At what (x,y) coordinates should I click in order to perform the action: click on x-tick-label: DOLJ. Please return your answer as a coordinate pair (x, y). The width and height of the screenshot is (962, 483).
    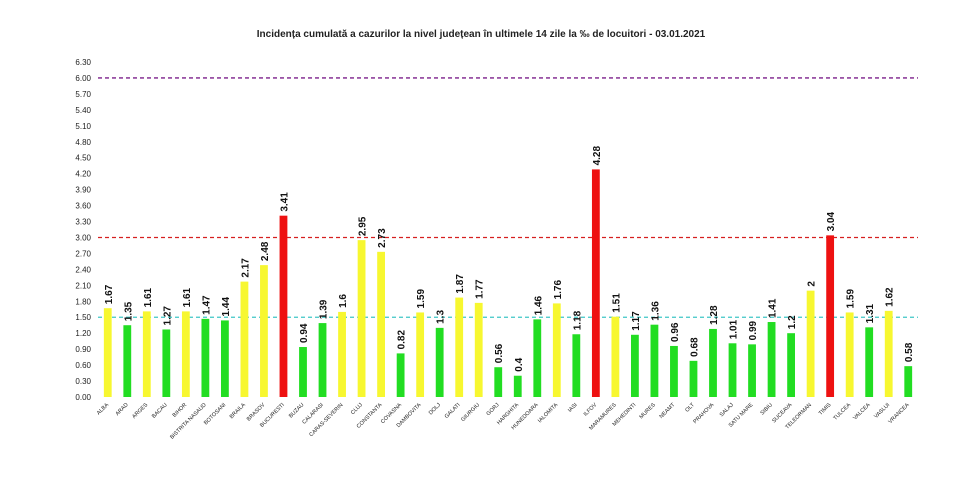
    Looking at the image, I should click on (435, 409).